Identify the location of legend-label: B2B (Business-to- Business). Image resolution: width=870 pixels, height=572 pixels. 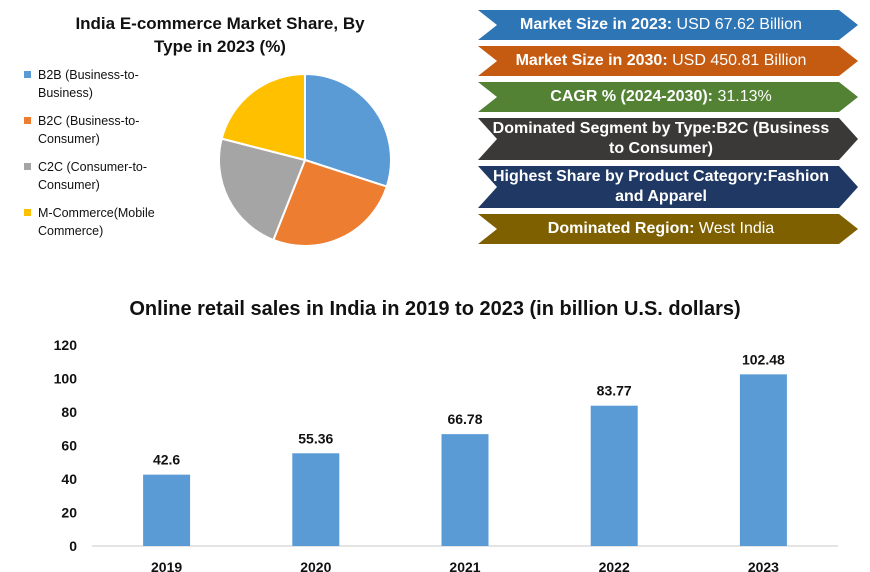
(88, 84).